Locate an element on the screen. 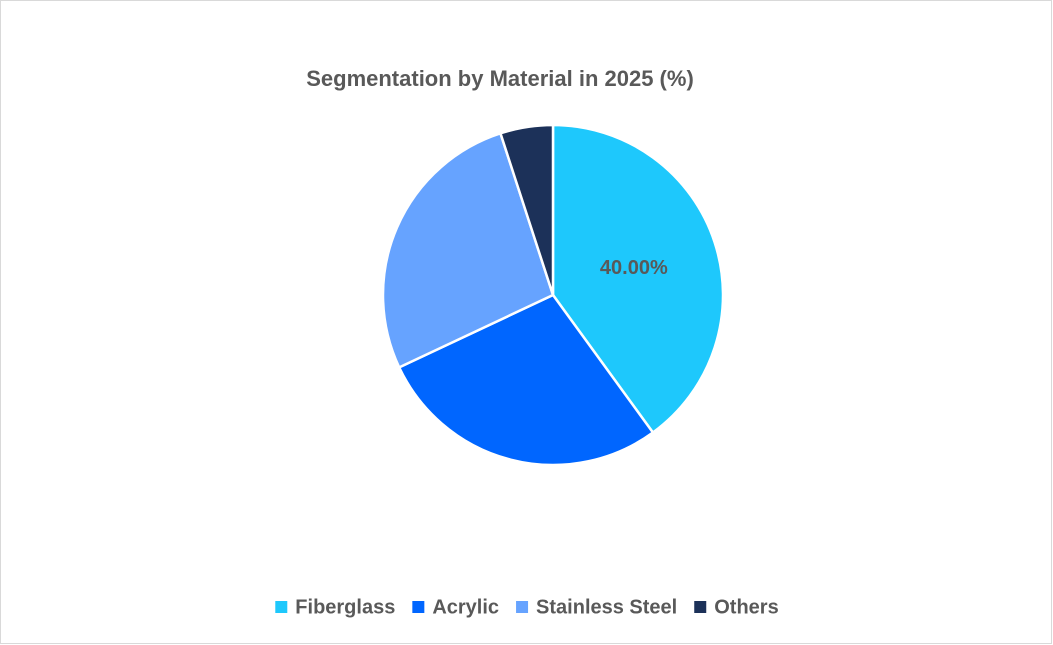  legend: Fiberglass Acrylic Stainless Steel Others is located at coordinates (527, 607).